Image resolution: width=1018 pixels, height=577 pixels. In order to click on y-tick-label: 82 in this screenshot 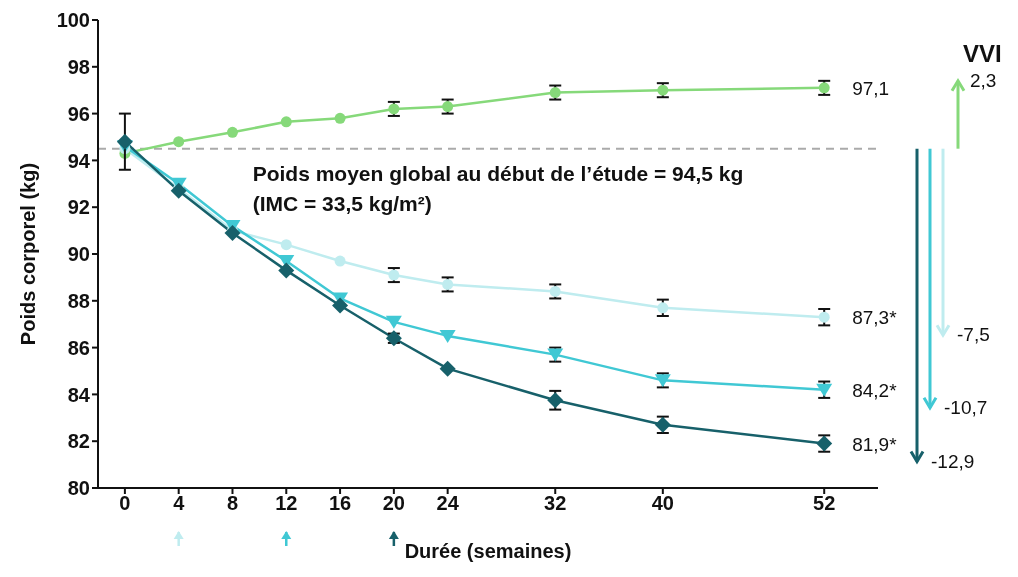, I will do `click(78, 441)`.